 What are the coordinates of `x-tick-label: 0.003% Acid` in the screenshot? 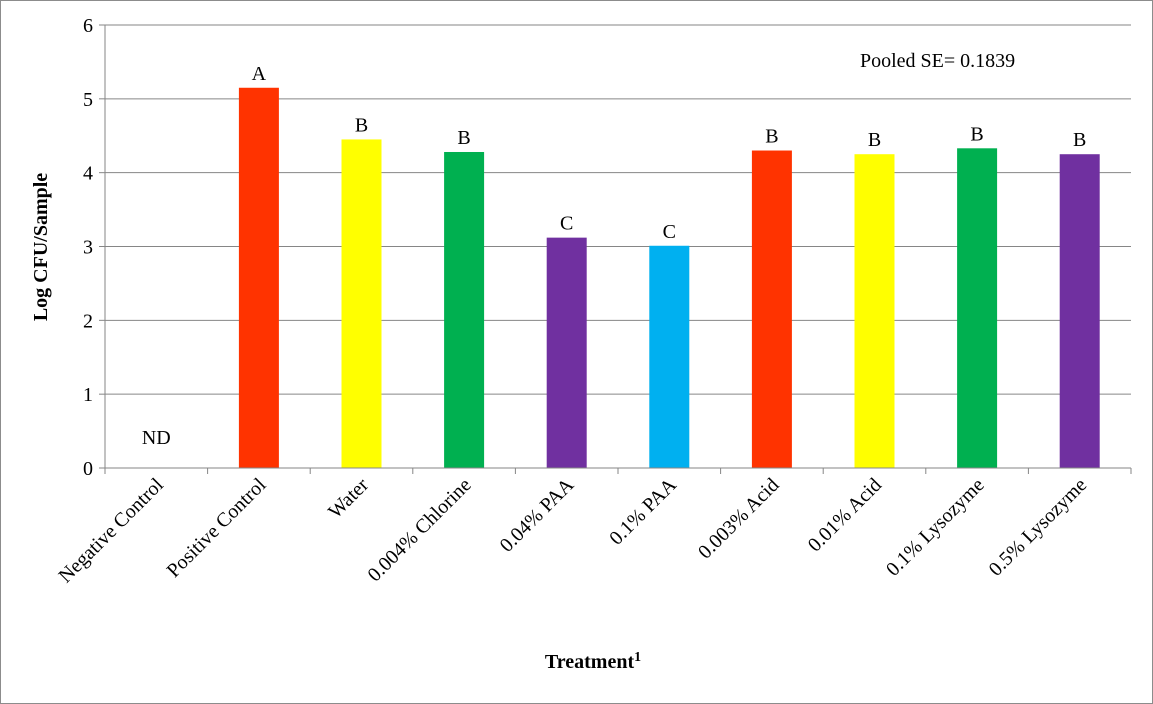 It's located at (738, 518).